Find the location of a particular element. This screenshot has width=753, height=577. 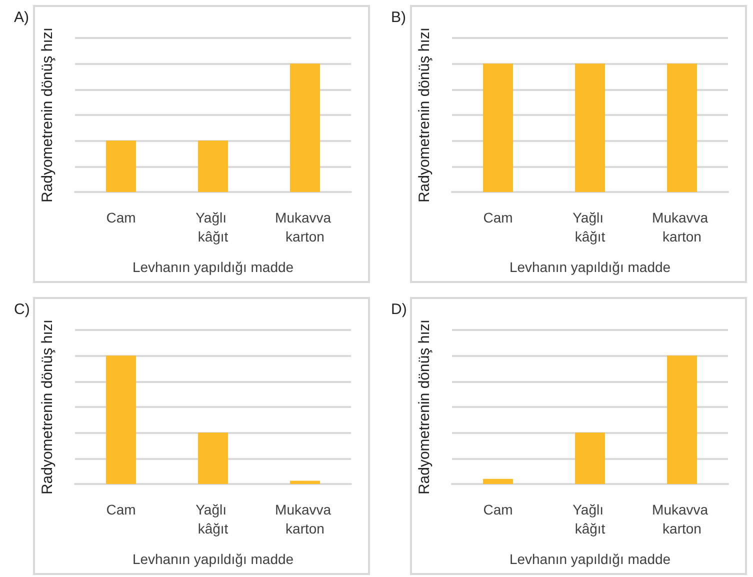

chart-title: D) is located at coordinates (399, 309).